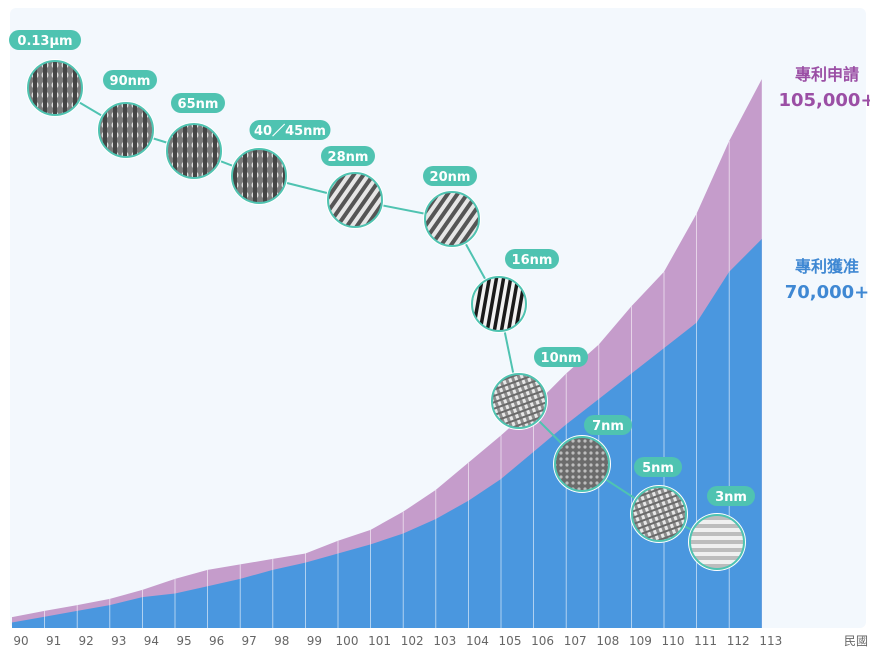 The height and width of the screenshot is (647, 870). What do you see at coordinates (705, 640) in the screenshot?
I see `x-tick-label: 111` at bounding box center [705, 640].